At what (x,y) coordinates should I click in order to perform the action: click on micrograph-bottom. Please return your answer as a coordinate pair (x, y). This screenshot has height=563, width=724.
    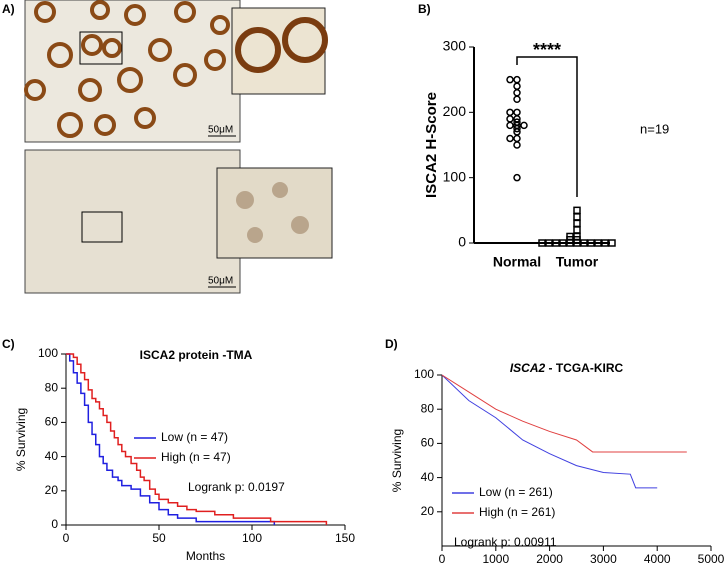
    Looking at the image, I should click on (178, 221).